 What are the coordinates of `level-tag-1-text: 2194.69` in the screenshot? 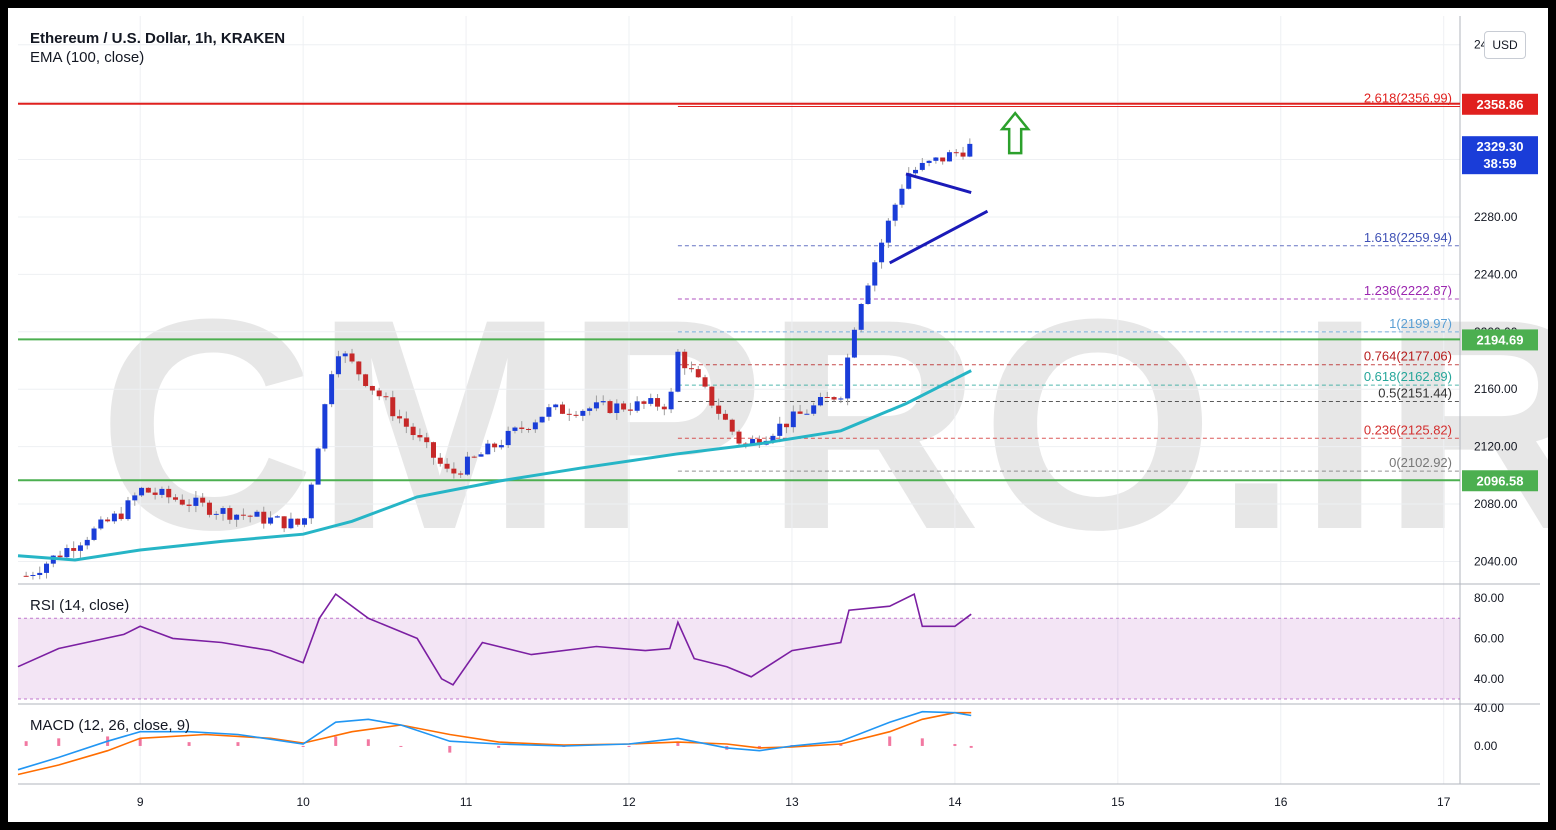 It's located at (1500, 339).